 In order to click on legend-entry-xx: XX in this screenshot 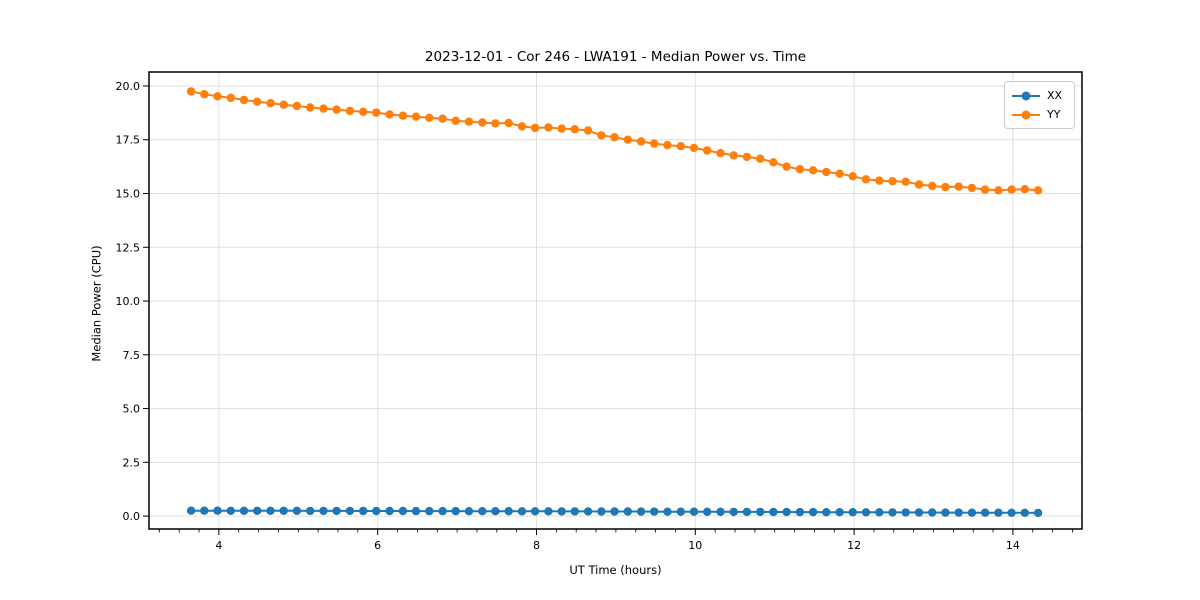, I will do `click(1043, 95)`.